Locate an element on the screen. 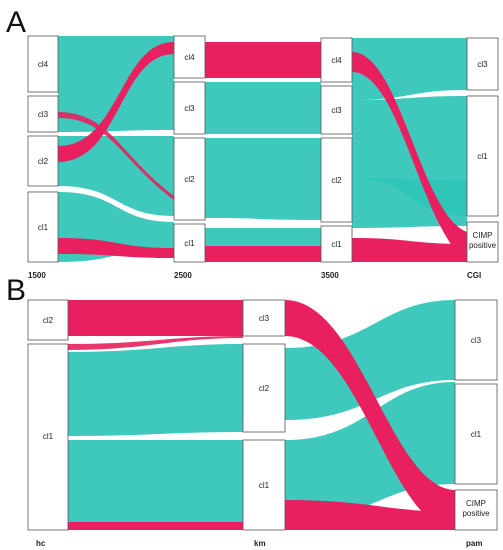  node-b2-cl1 is located at coordinates (264, 485).